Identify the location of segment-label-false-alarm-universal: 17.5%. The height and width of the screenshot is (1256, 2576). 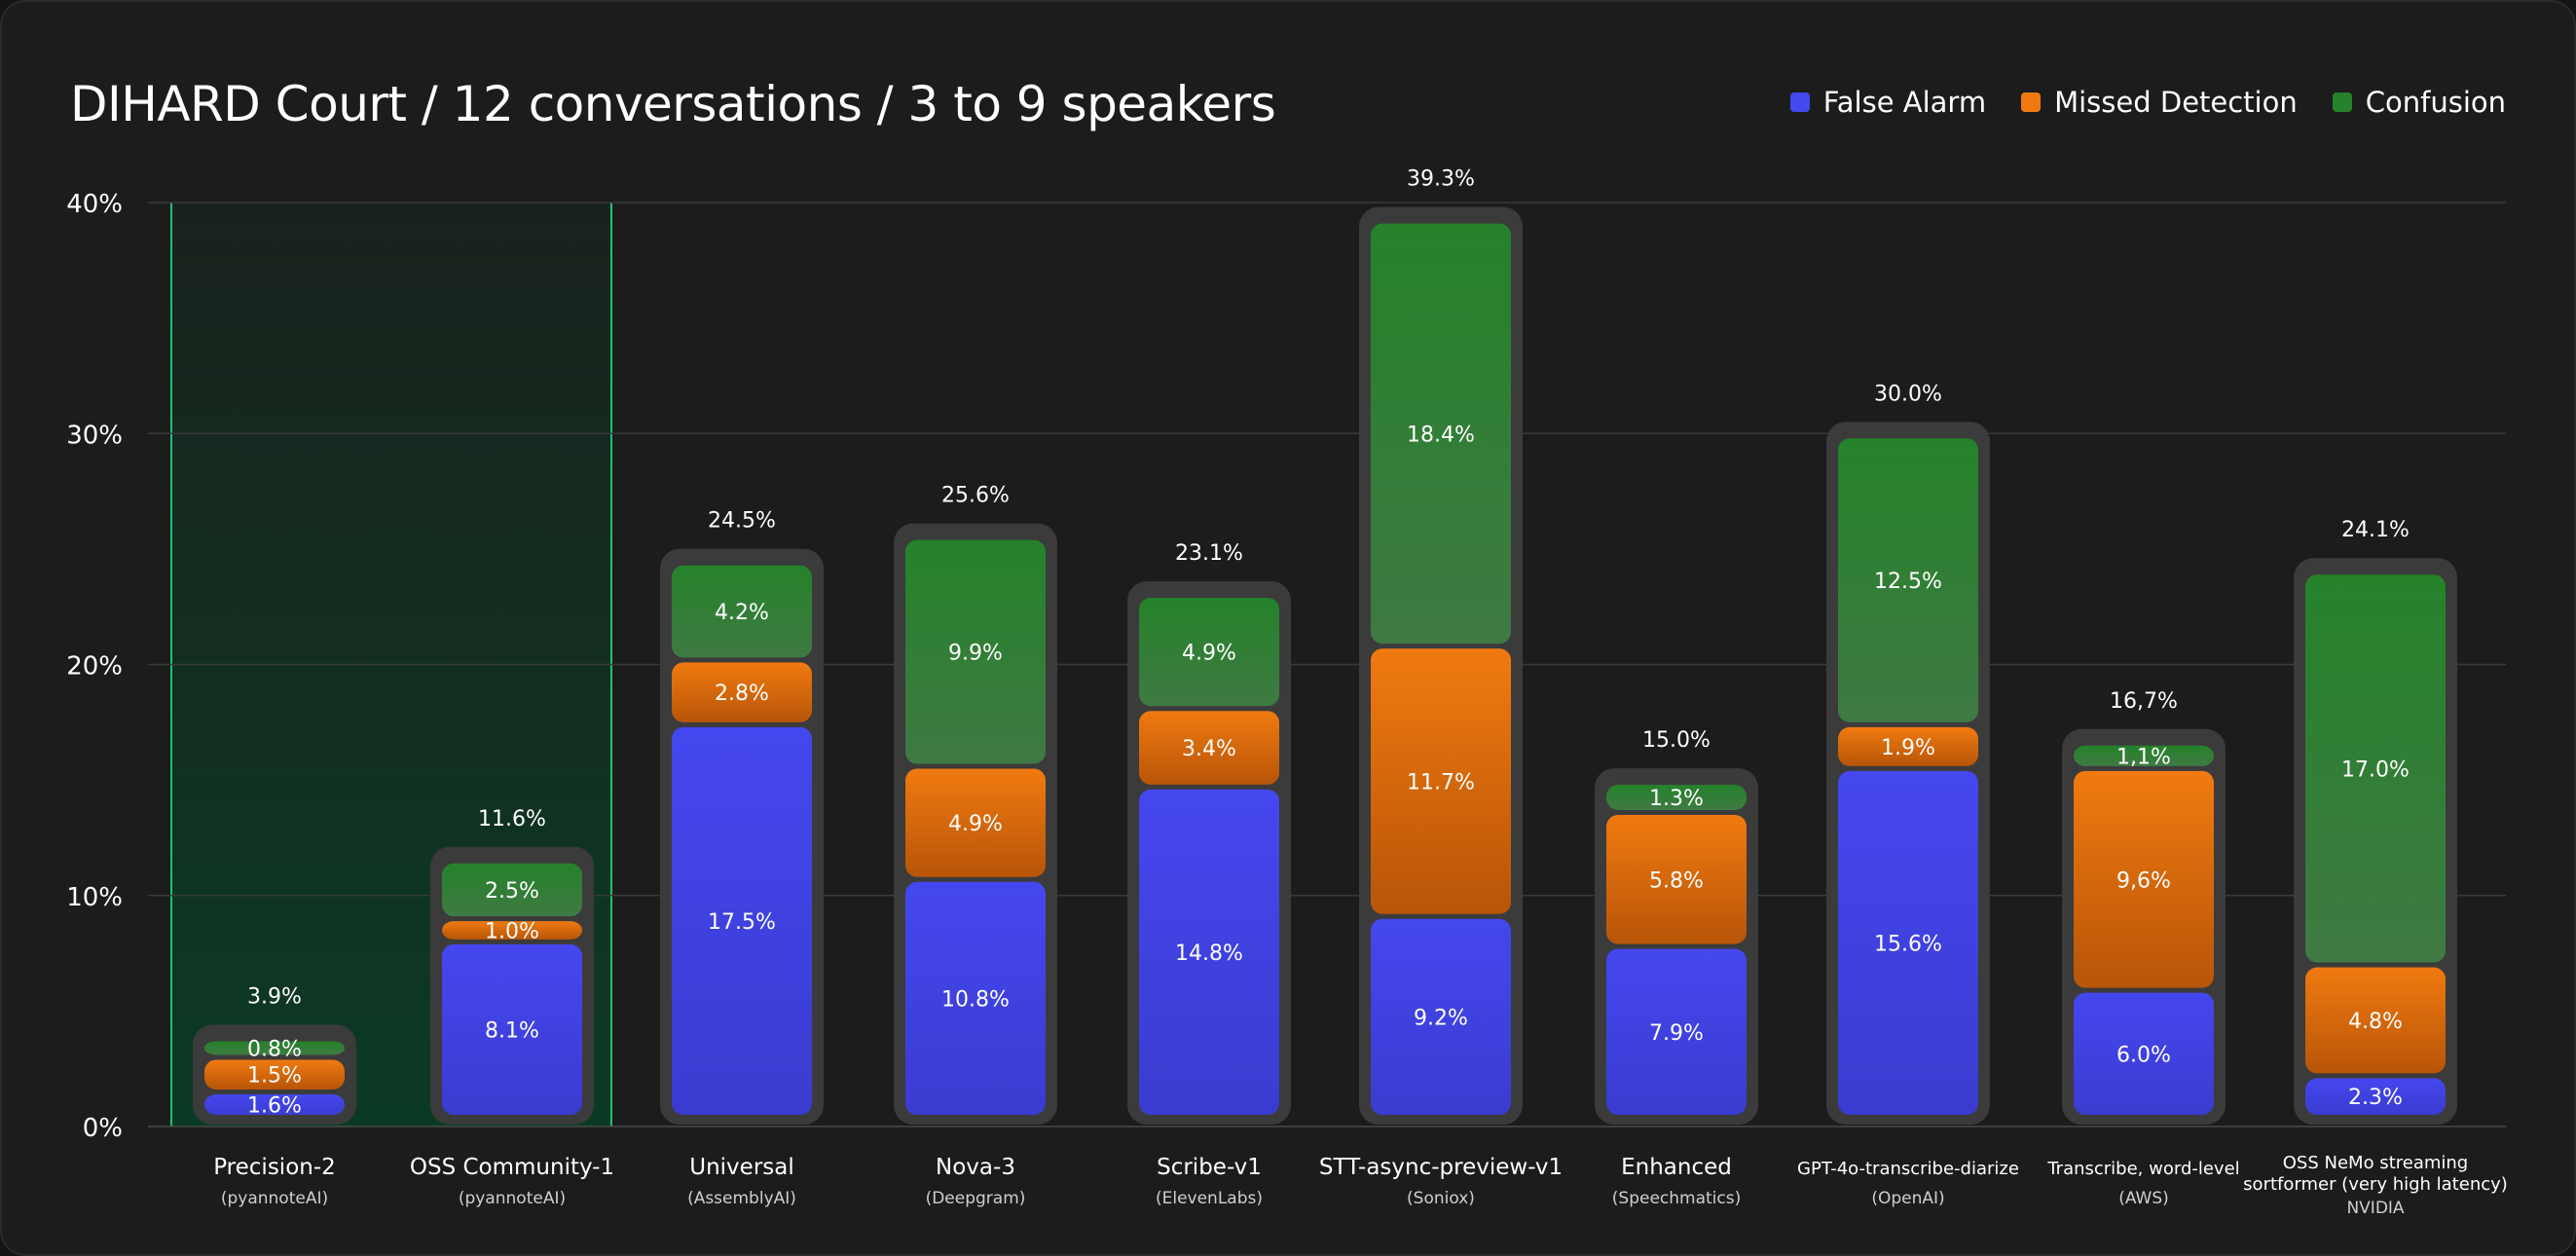
(742, 923).